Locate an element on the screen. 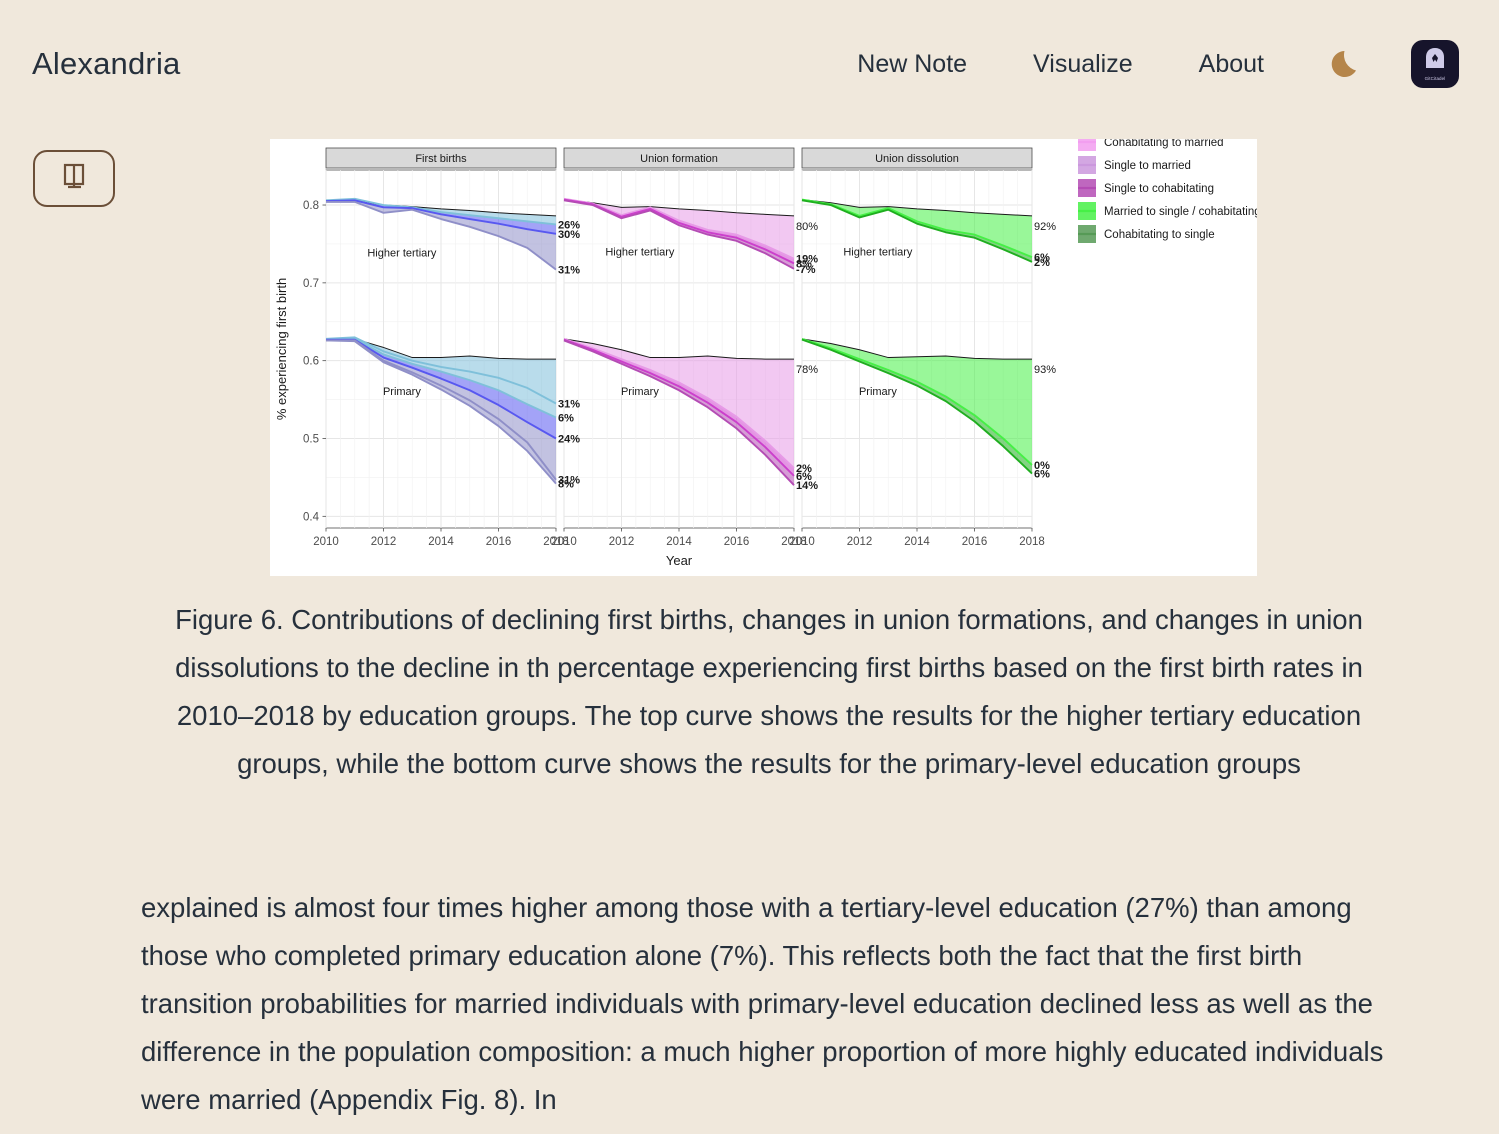 Image resolution: width=1499 pixels, height=1134 pixels. svg-text: Cohabitating to single is located at coordinates (1159, 235).